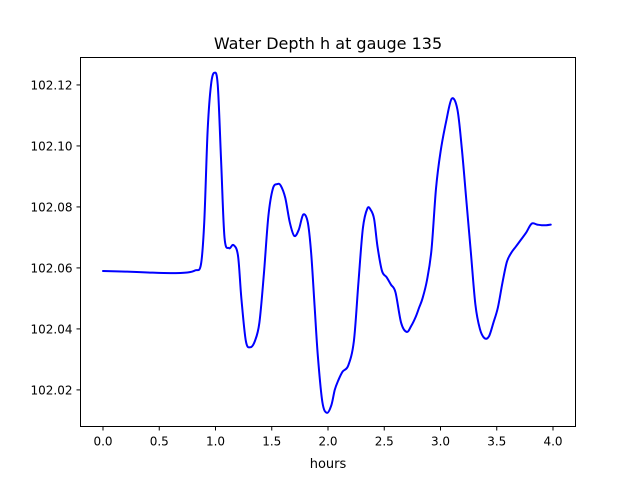  What do you see at coordinates (440, 442) in the screenshot?
I see `x-tick-label: 3.0` at bounding box center [440, 442].